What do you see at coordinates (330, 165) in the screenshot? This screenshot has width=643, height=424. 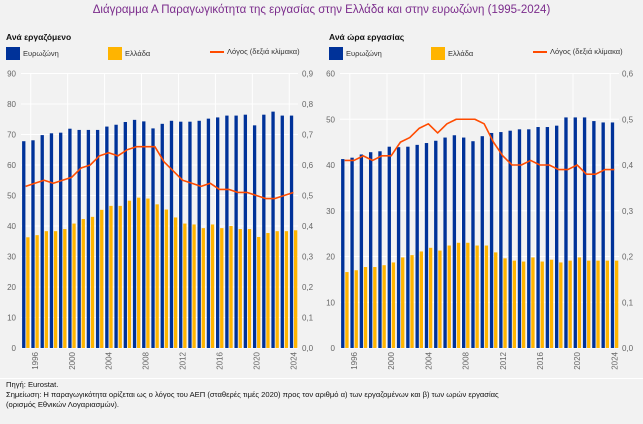 I see `y-tick-label: 40` at bounding box center [330, 165].